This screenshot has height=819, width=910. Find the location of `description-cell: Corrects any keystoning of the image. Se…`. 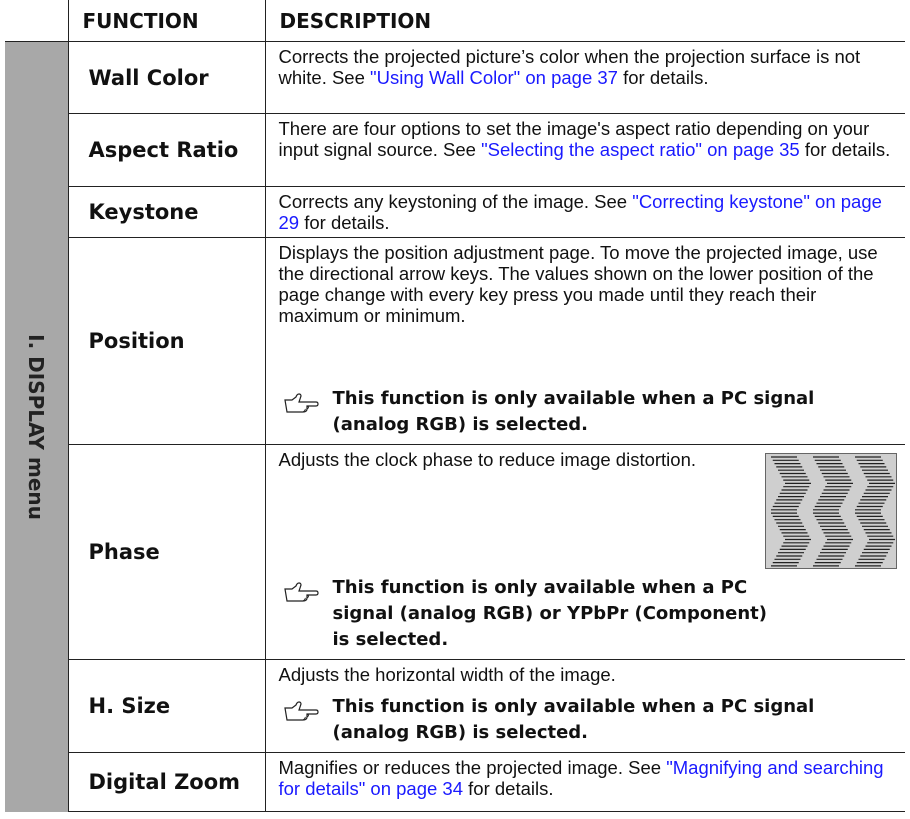

description-cell: Corrects any keystoning of the image. Se… is located at coordinates (584, 212).